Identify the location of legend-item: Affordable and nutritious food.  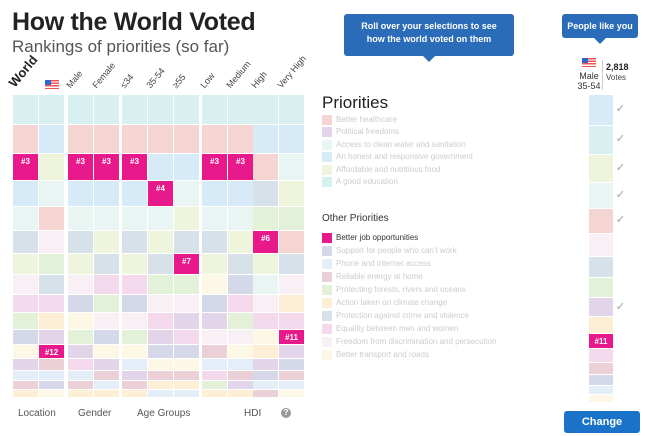
(381, 170).